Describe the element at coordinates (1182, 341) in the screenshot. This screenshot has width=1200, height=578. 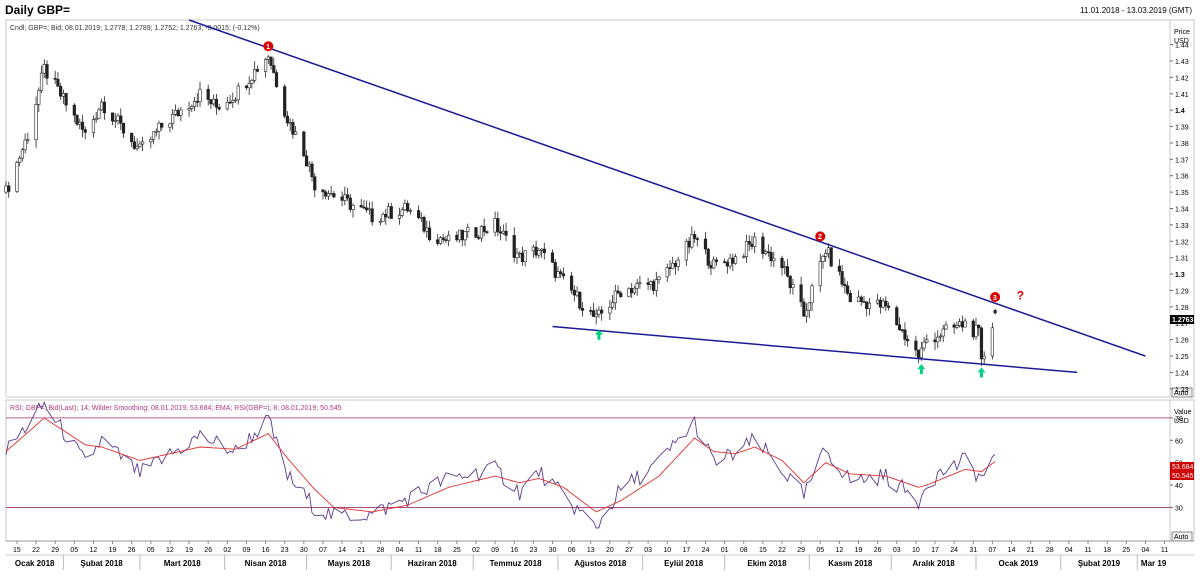
I see `price-tick-label: 1.26` at that location.